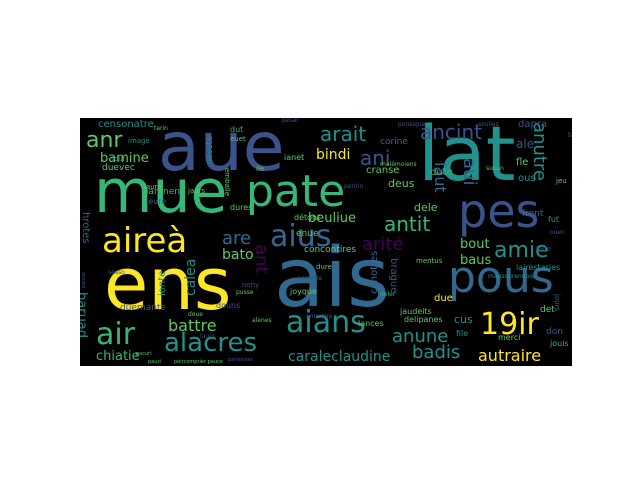 The width and height of the screenshot is (640, 480). I want to click on word: pate, so click(296, 191).